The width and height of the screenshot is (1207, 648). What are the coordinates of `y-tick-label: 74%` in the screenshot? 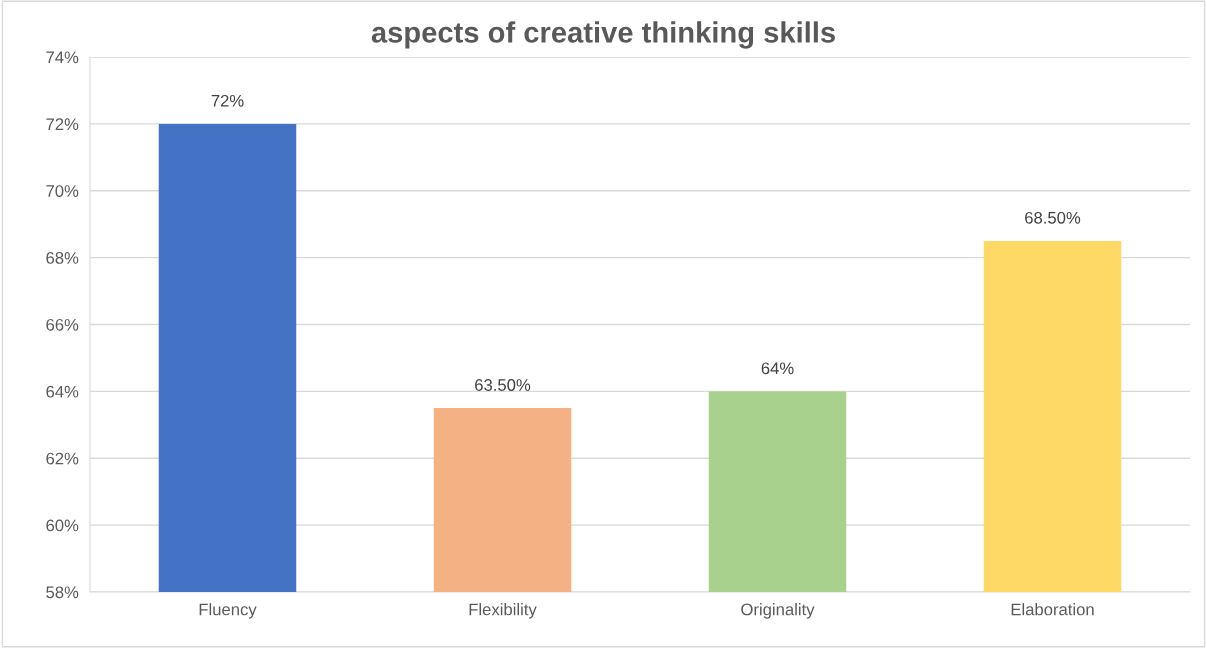 It's located at (62, 57).